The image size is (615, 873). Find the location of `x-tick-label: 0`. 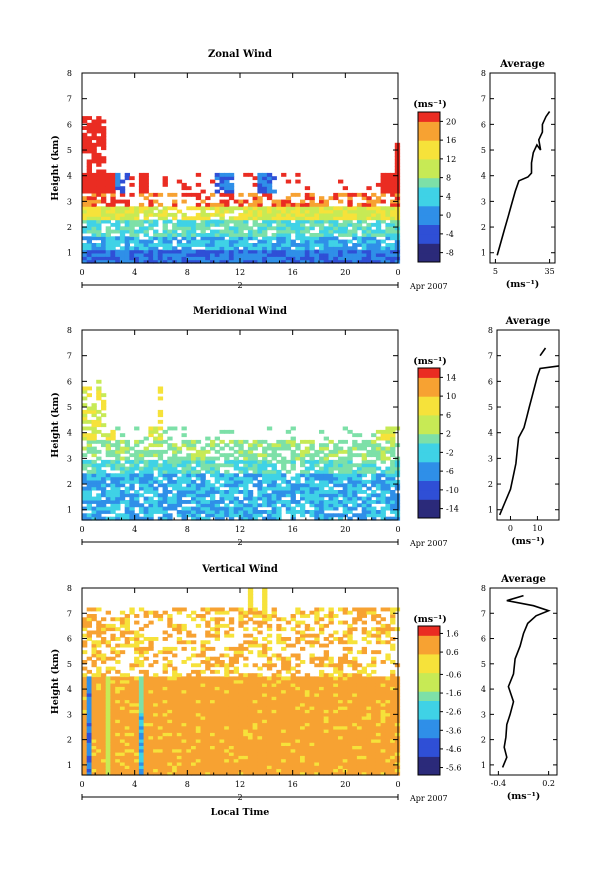

x-tick-label: 0 is located at coordinates (397, 272).